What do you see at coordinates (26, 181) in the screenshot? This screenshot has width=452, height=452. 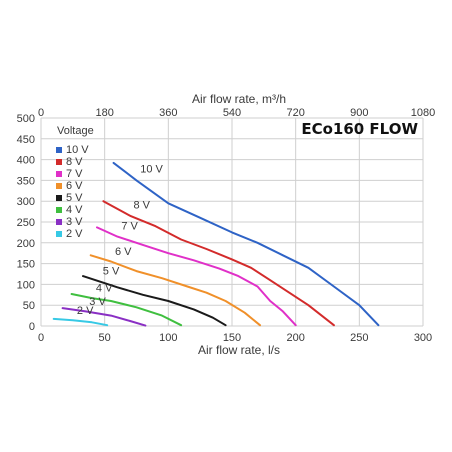 I see `y-tick-label: 350` at bounding box center [26, 181].